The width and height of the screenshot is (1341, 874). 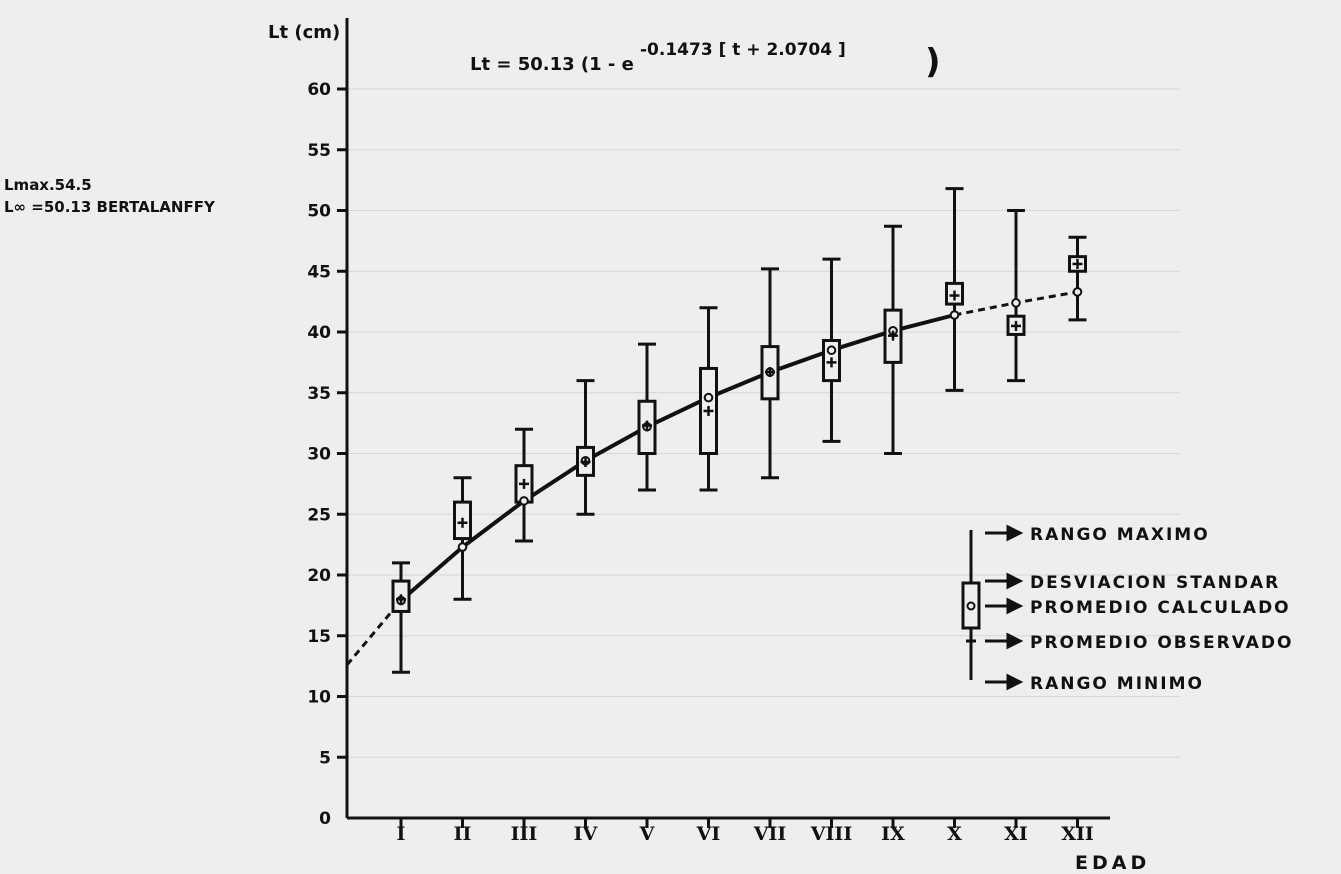 I want to click on y-tick-label: 60, so click(x=319, y=90).